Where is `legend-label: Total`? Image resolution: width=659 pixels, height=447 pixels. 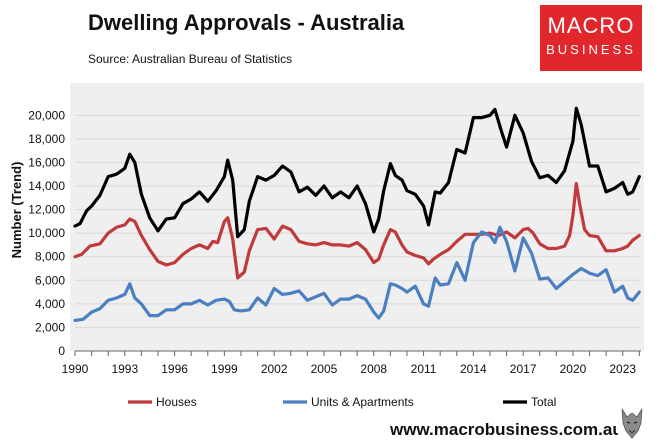 legend-label: Total is located at coordinates (543, 402).